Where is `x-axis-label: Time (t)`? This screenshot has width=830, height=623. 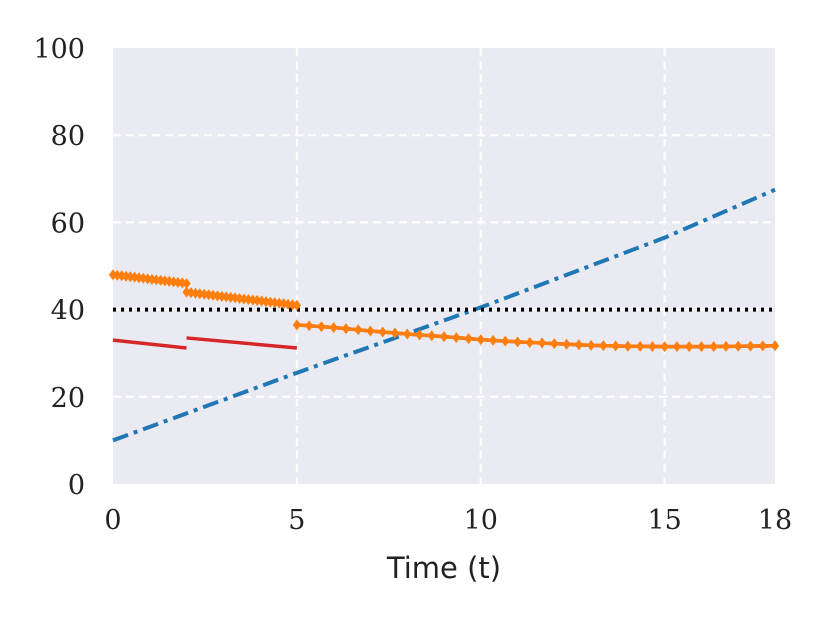
x-axis-label: Time (t) is located at coordinates (443, 568).